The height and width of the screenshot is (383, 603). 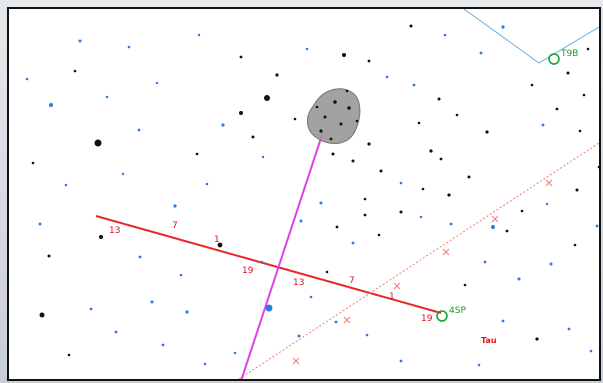 What do you see at coordinates (268, 264) in the screenshot?
I see `ecliptic-line` at bounding box center [268, 264].